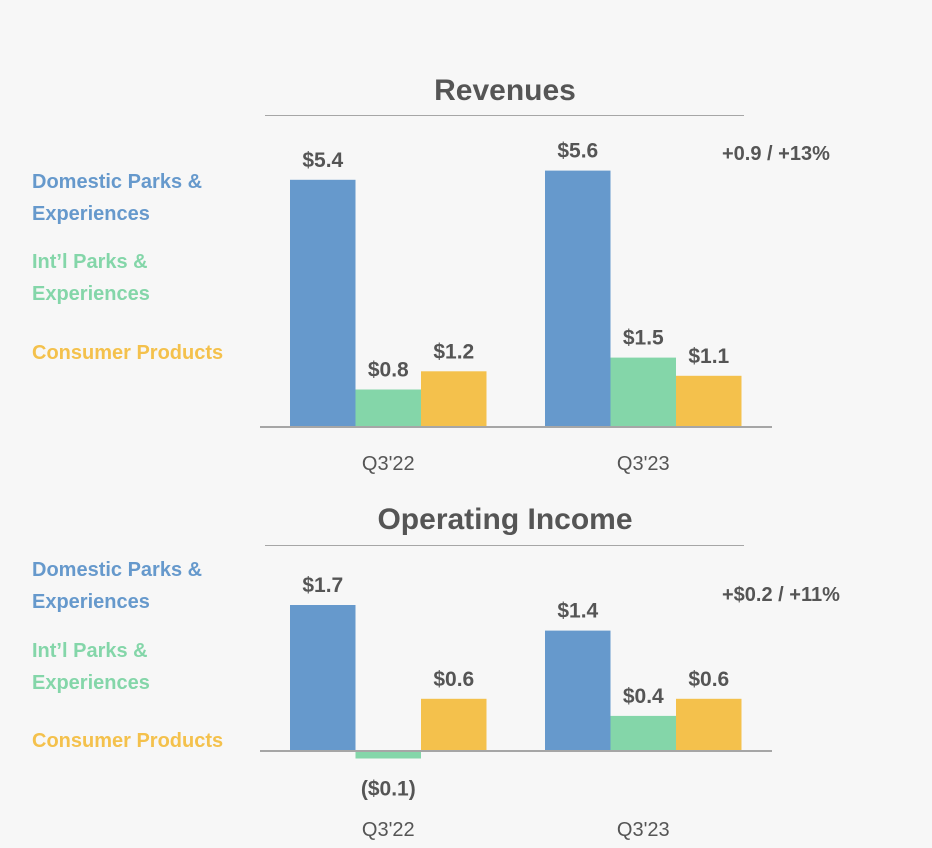  Describe the element at coordinates (776, 154) in the screenshot. I see `revenues-change-annotation: +0.9 / +13%` at that location.